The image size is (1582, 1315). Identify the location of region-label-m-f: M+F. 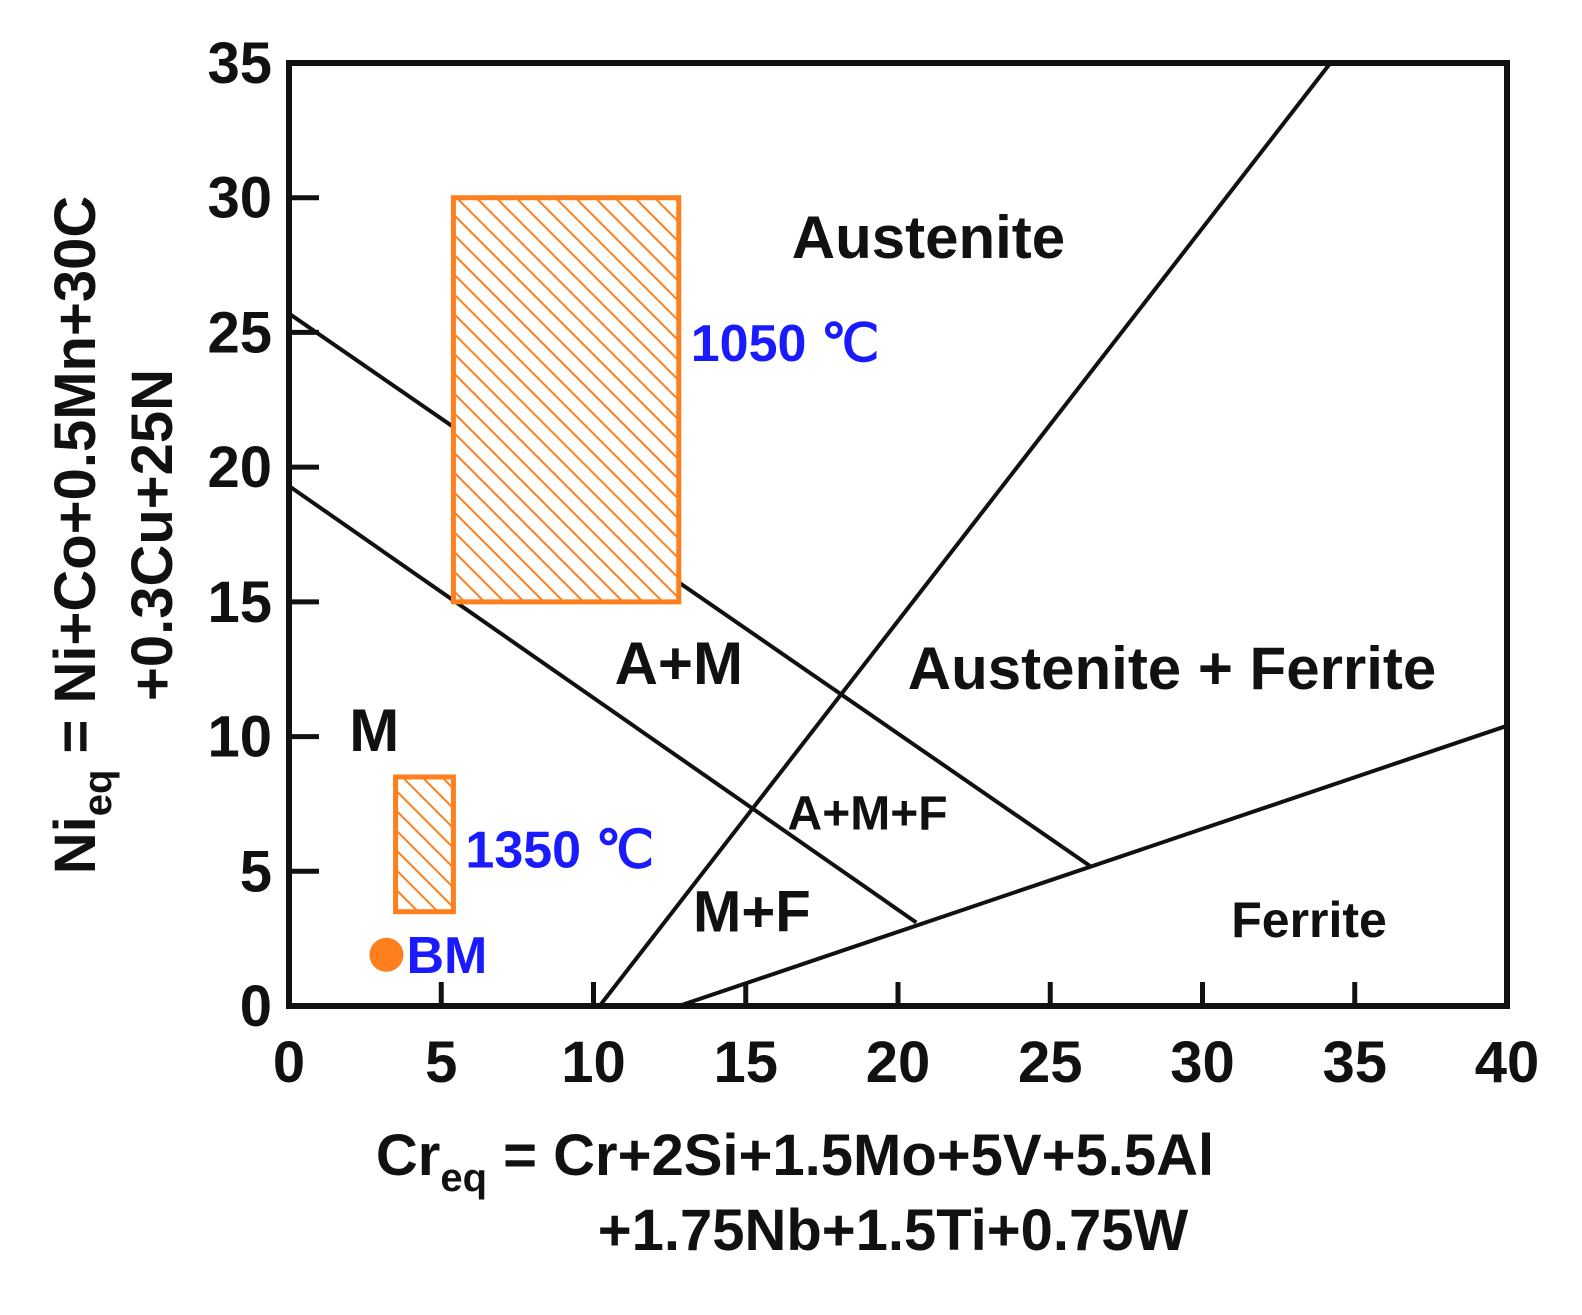
(752, 912).